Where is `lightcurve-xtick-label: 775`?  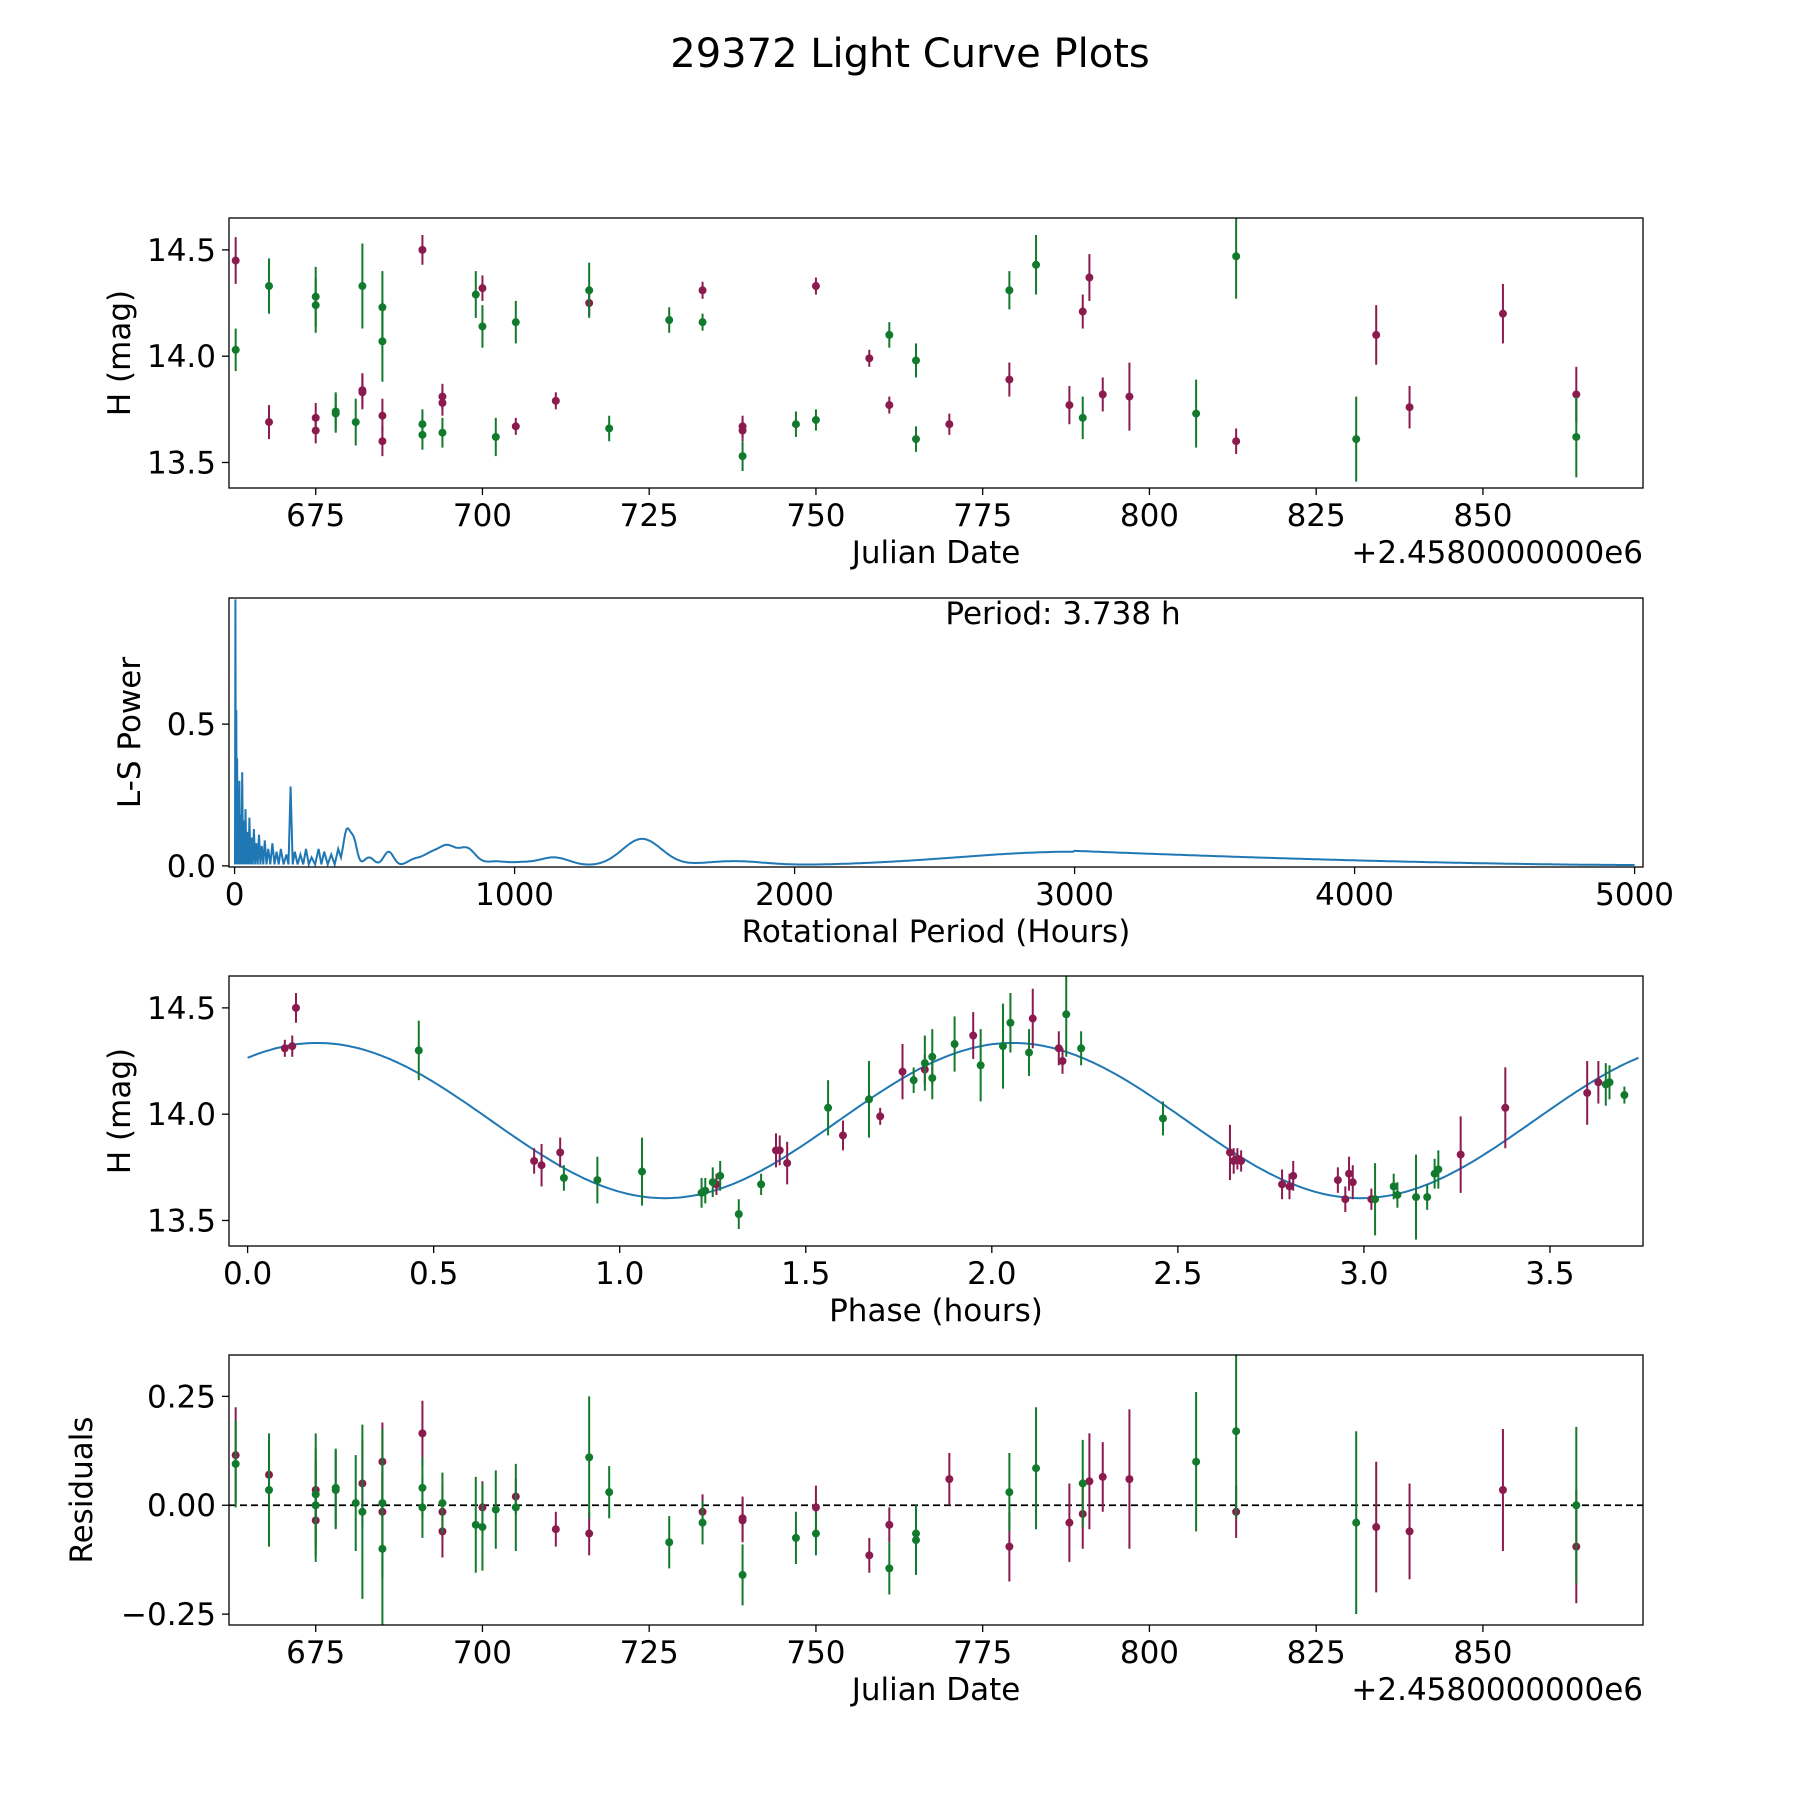 lightcurve-xtick-label: 775 is located at coordinates (982, 516).